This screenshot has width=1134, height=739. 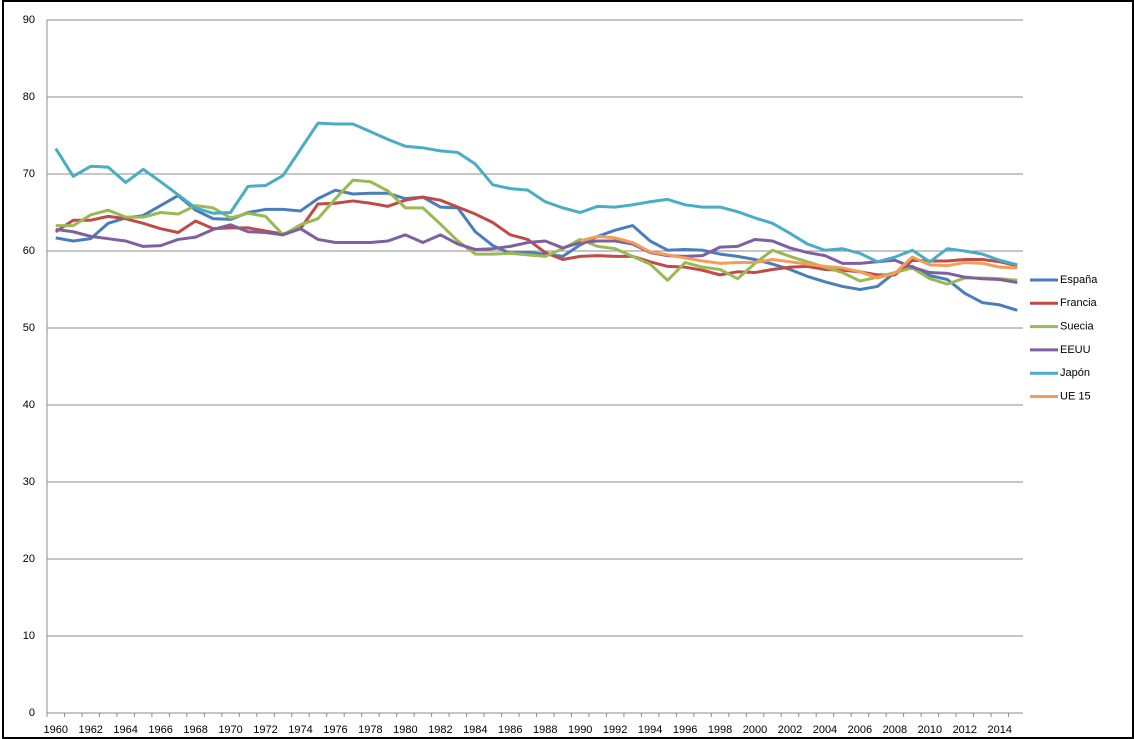 I want to click on x-tick-label: 1972, so click(x=265, y=730).